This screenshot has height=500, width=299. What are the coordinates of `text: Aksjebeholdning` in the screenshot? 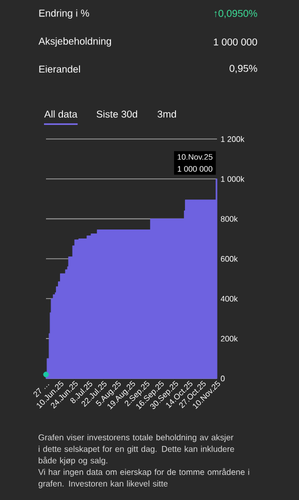 It's located at (74, 42).